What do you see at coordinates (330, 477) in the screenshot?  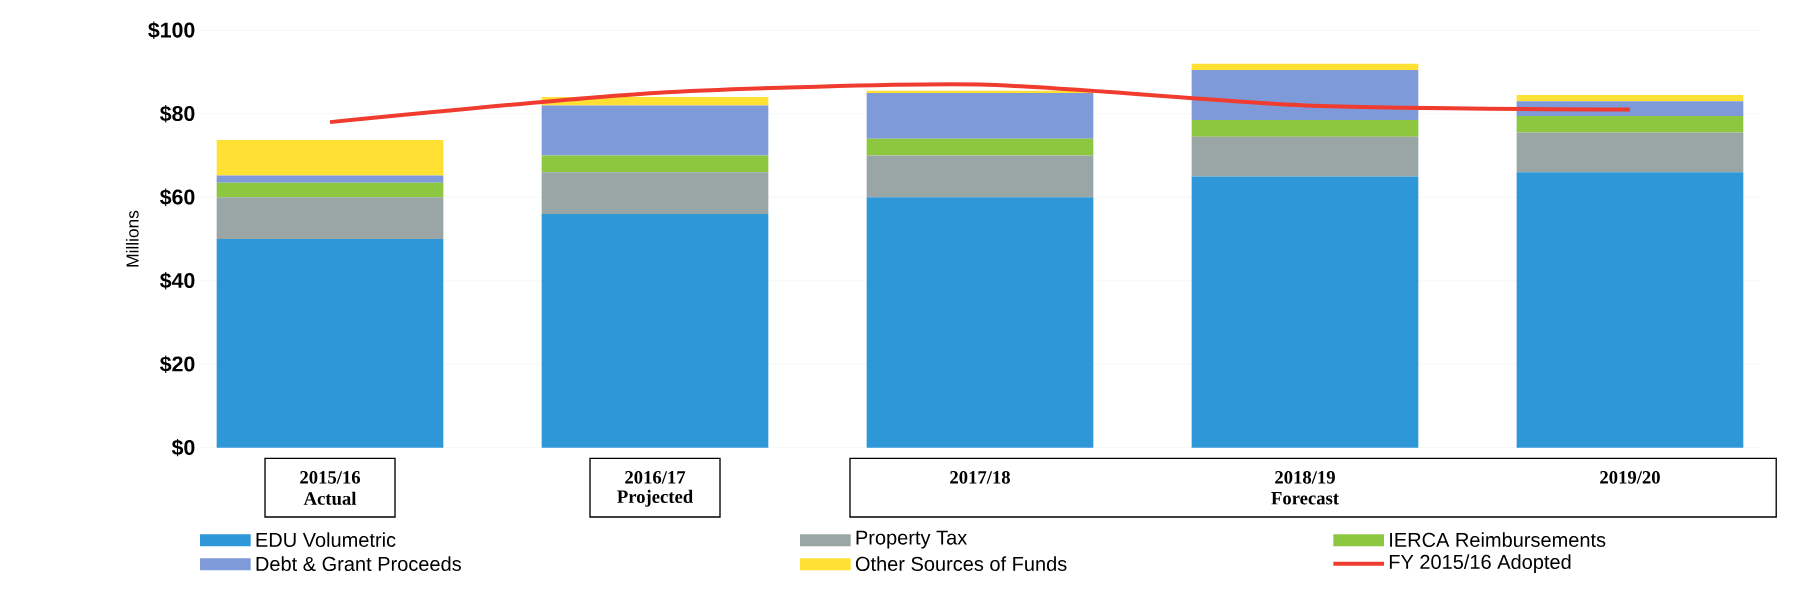 I see `x-tick-label: 2015/16` at bounding box center [330, 477].